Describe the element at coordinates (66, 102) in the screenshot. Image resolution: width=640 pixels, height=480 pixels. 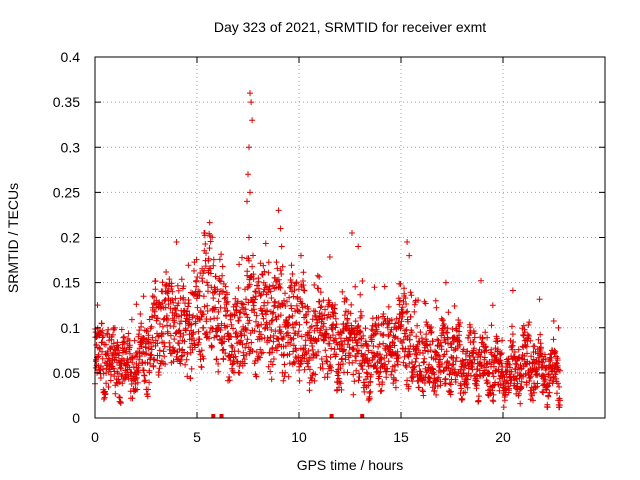
I see `y-tick-label: 0.35` at that location.